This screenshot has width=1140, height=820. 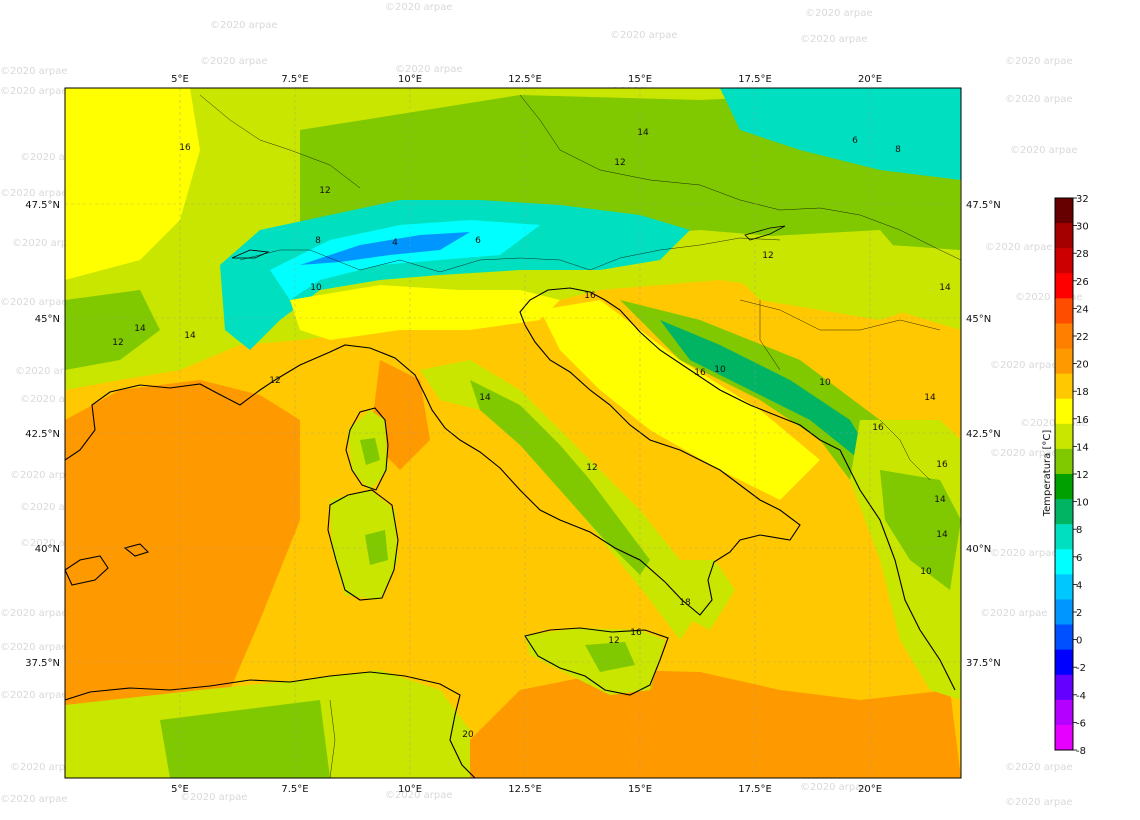 What do you see at coordinates (1082, 365) in the screenshot?
I see `colorbar-tick-label: 20` at bounding box center [1082, 365].